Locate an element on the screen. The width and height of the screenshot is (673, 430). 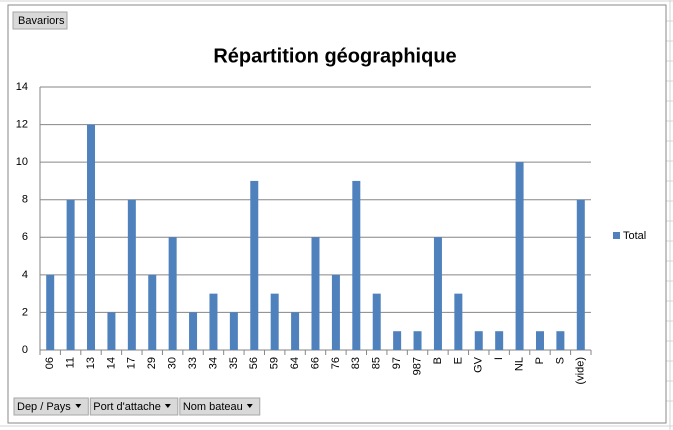
field-label: Dep / Pays is located at coordinates (44, 407).